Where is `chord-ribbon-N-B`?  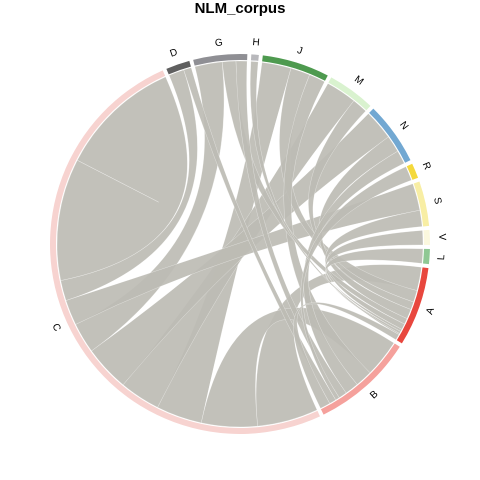
chord-ribbon-N-B is located at coordinates (354, 272).